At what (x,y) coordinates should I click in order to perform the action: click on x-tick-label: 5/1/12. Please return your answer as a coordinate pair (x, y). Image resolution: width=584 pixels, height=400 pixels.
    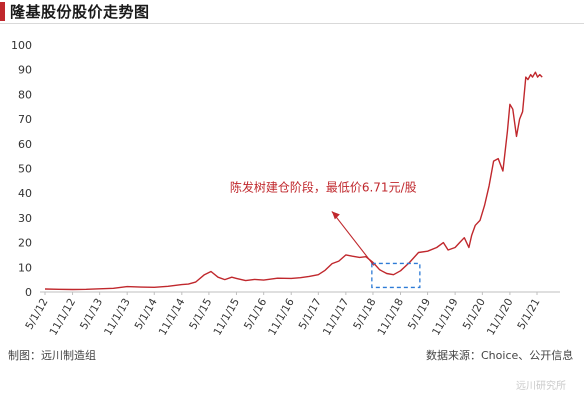
    Looking at the image, I should click on (36, 314).